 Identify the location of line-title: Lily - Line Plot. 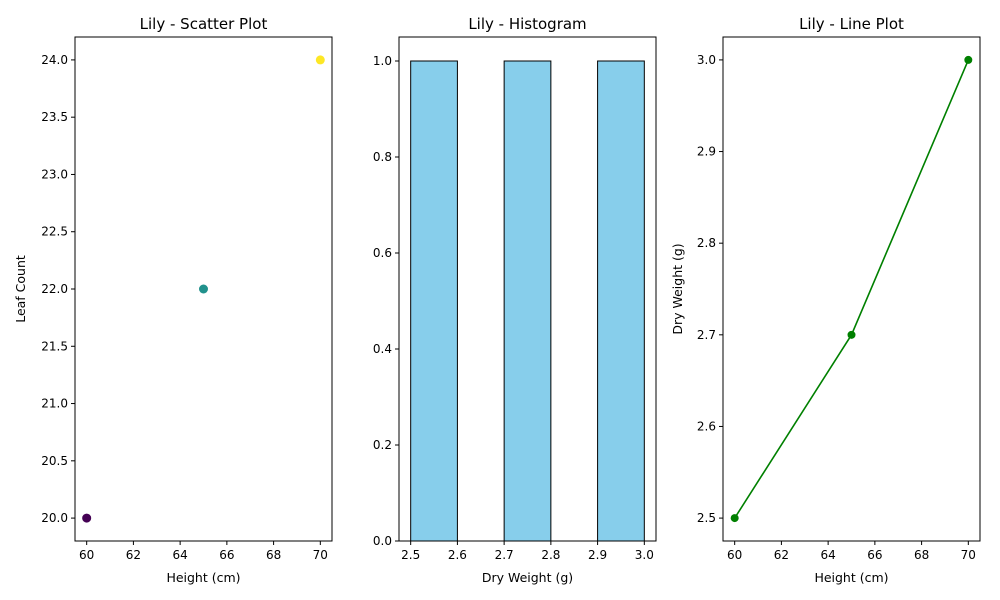
(851, 24).